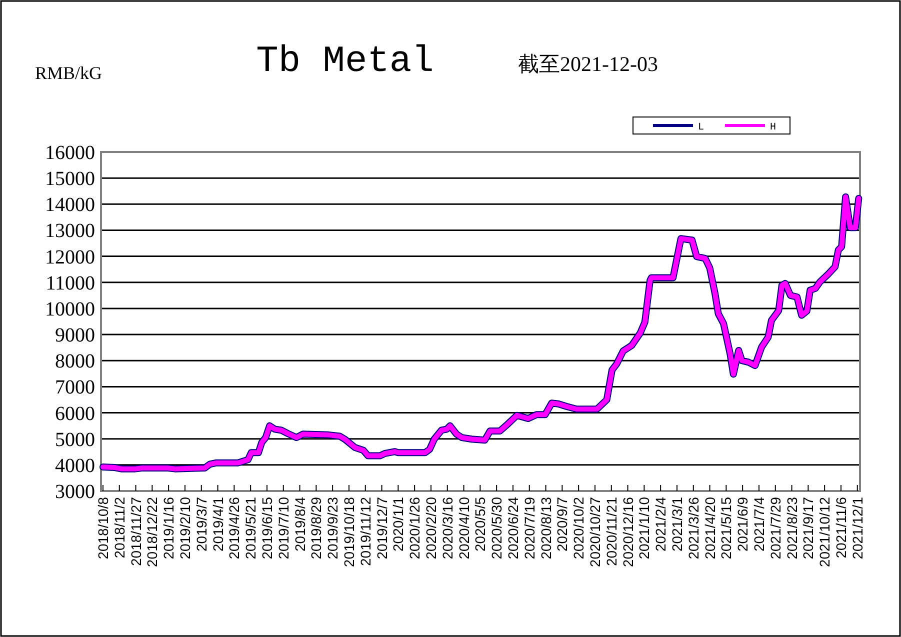  What do you see at coordinates (480, 524) in the screenshot?
I see `x-tick-label: 2020/5/5` at bounding box center [480, 524].